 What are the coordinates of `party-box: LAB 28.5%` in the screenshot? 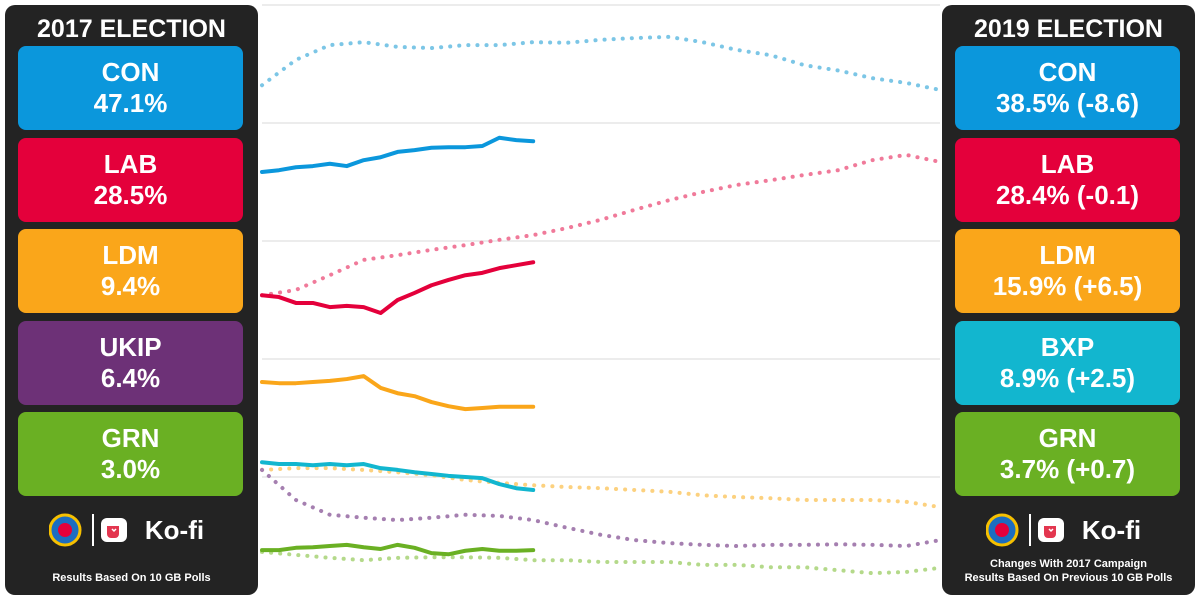 It's located at (130, 179).